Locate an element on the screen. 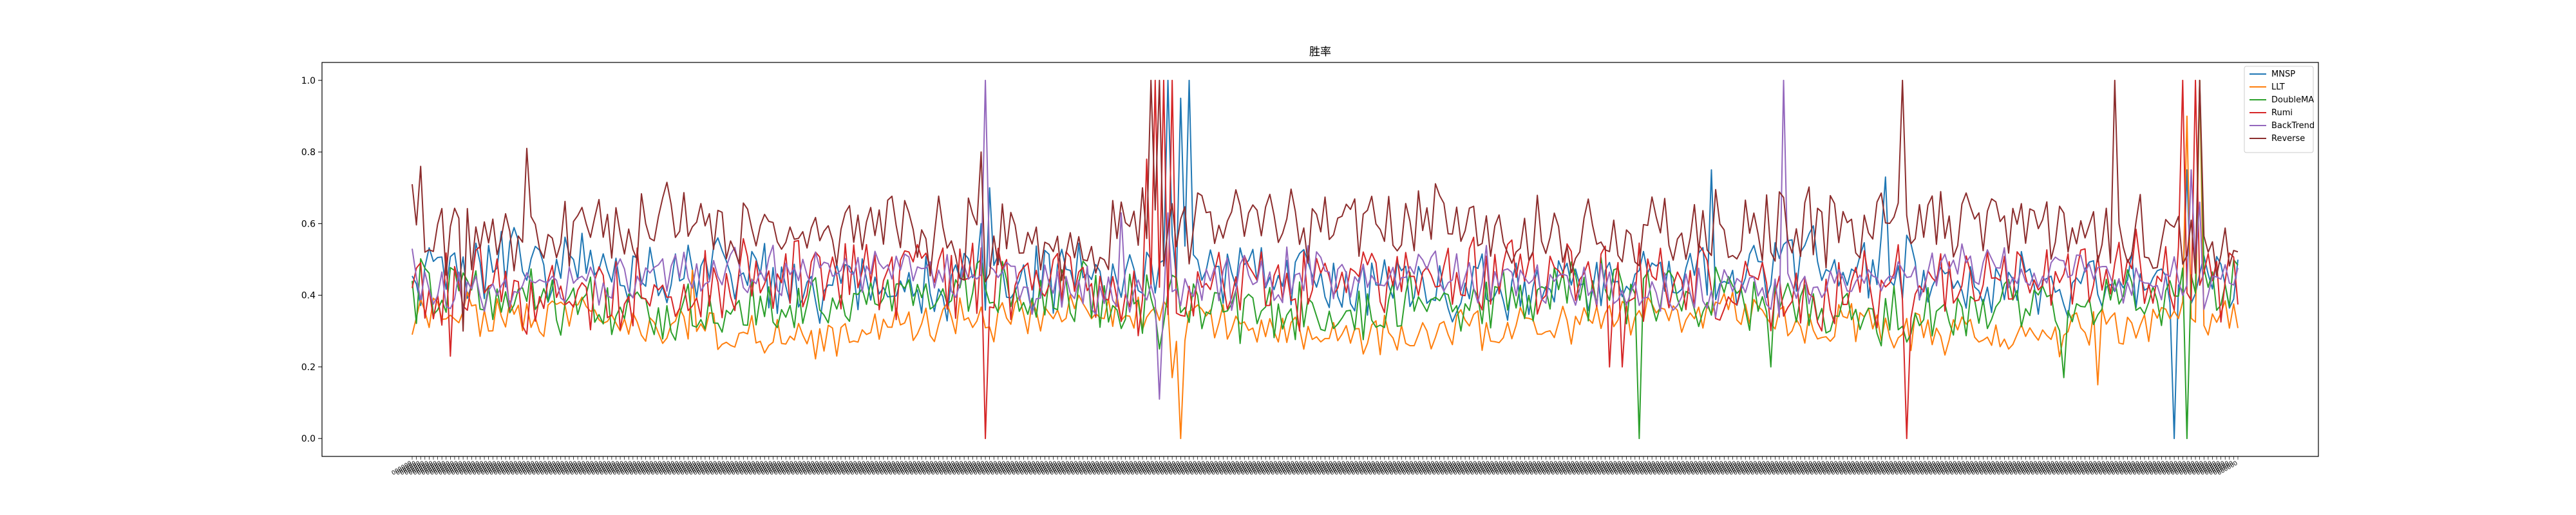  legend-label: BackTrend is located at coordinates (2293, 126).